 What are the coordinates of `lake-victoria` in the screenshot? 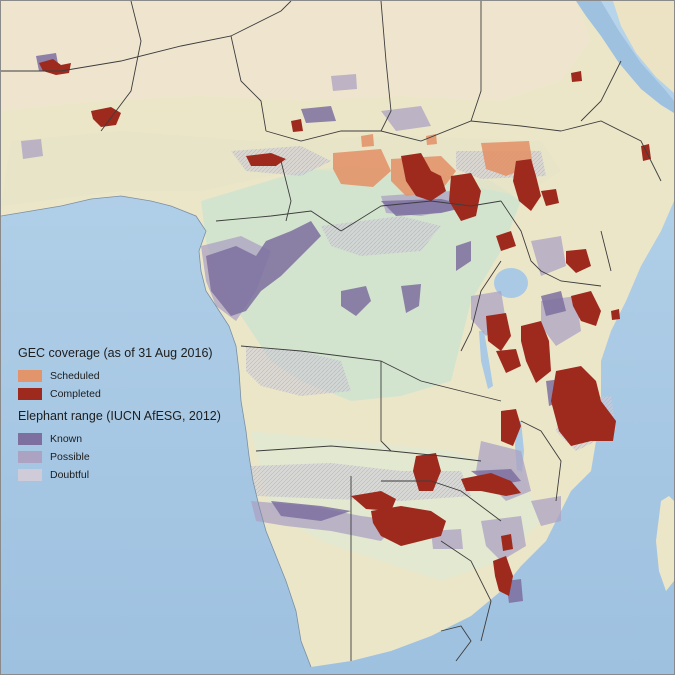 It's located at (511, 283).